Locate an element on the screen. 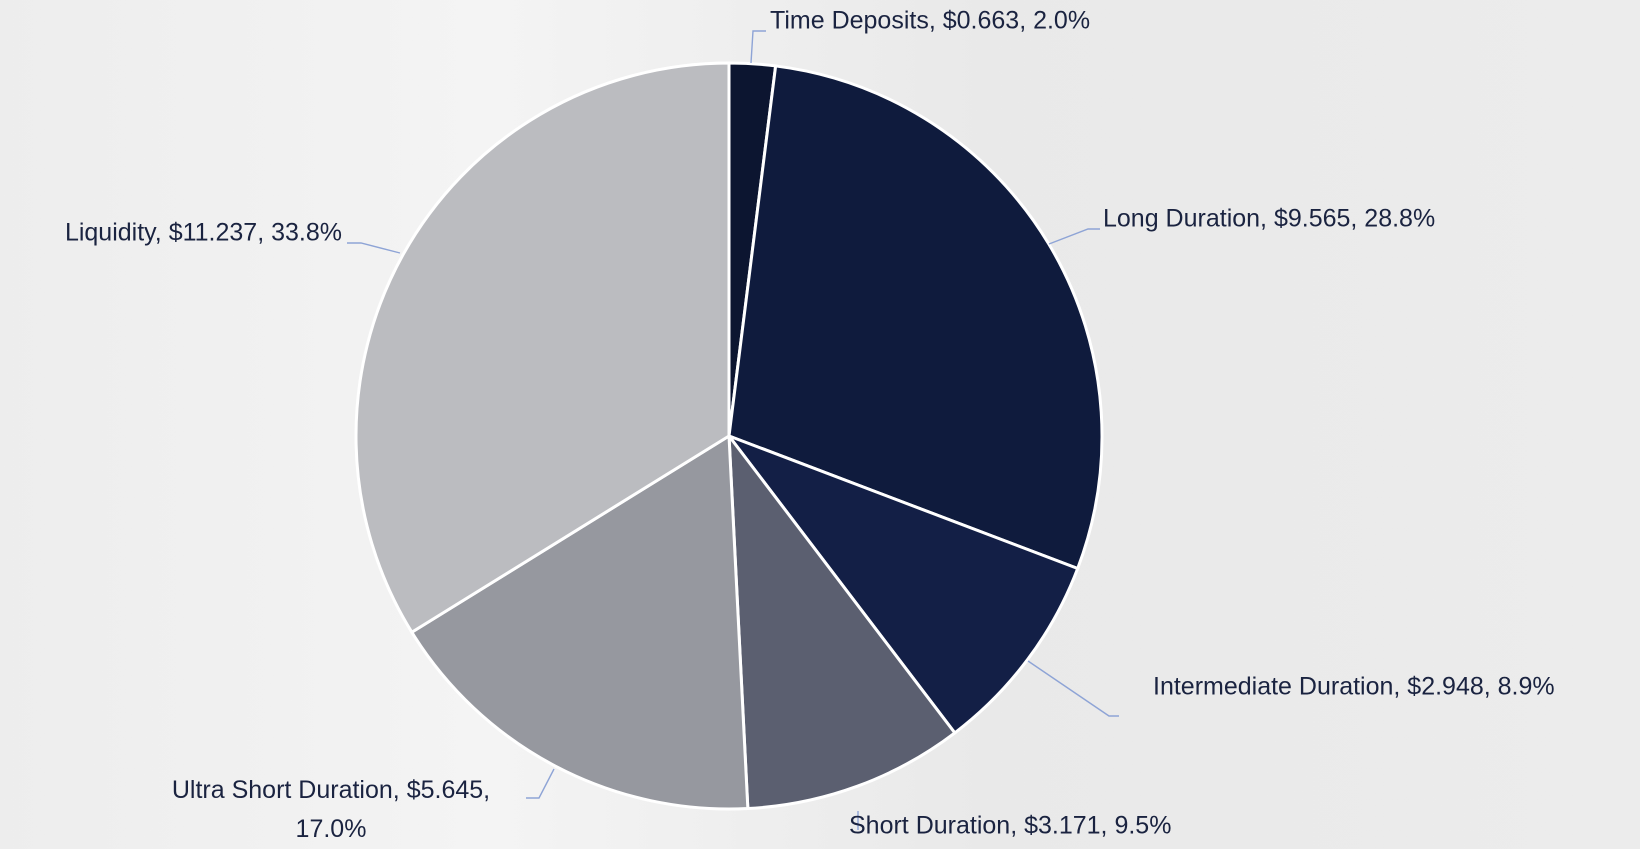  data-label: Short Duration, $3.171, 9.5% is located at coordinates (1010, 825).